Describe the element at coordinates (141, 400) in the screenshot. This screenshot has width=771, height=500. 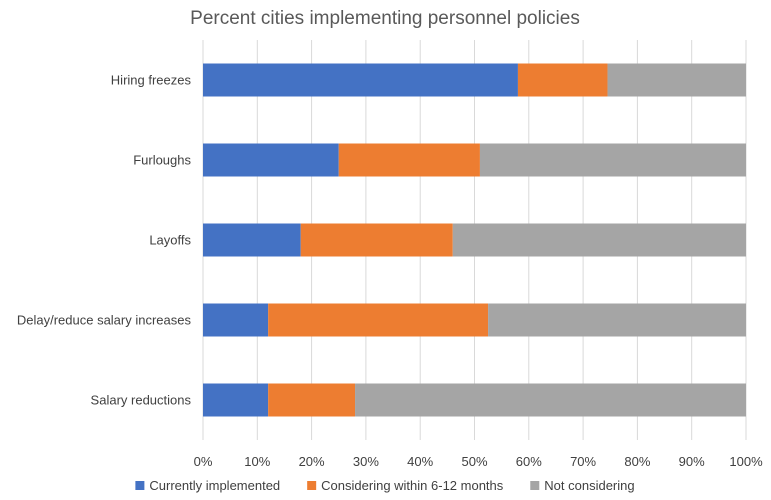
I see `category-label: Salary reductions` at that location.